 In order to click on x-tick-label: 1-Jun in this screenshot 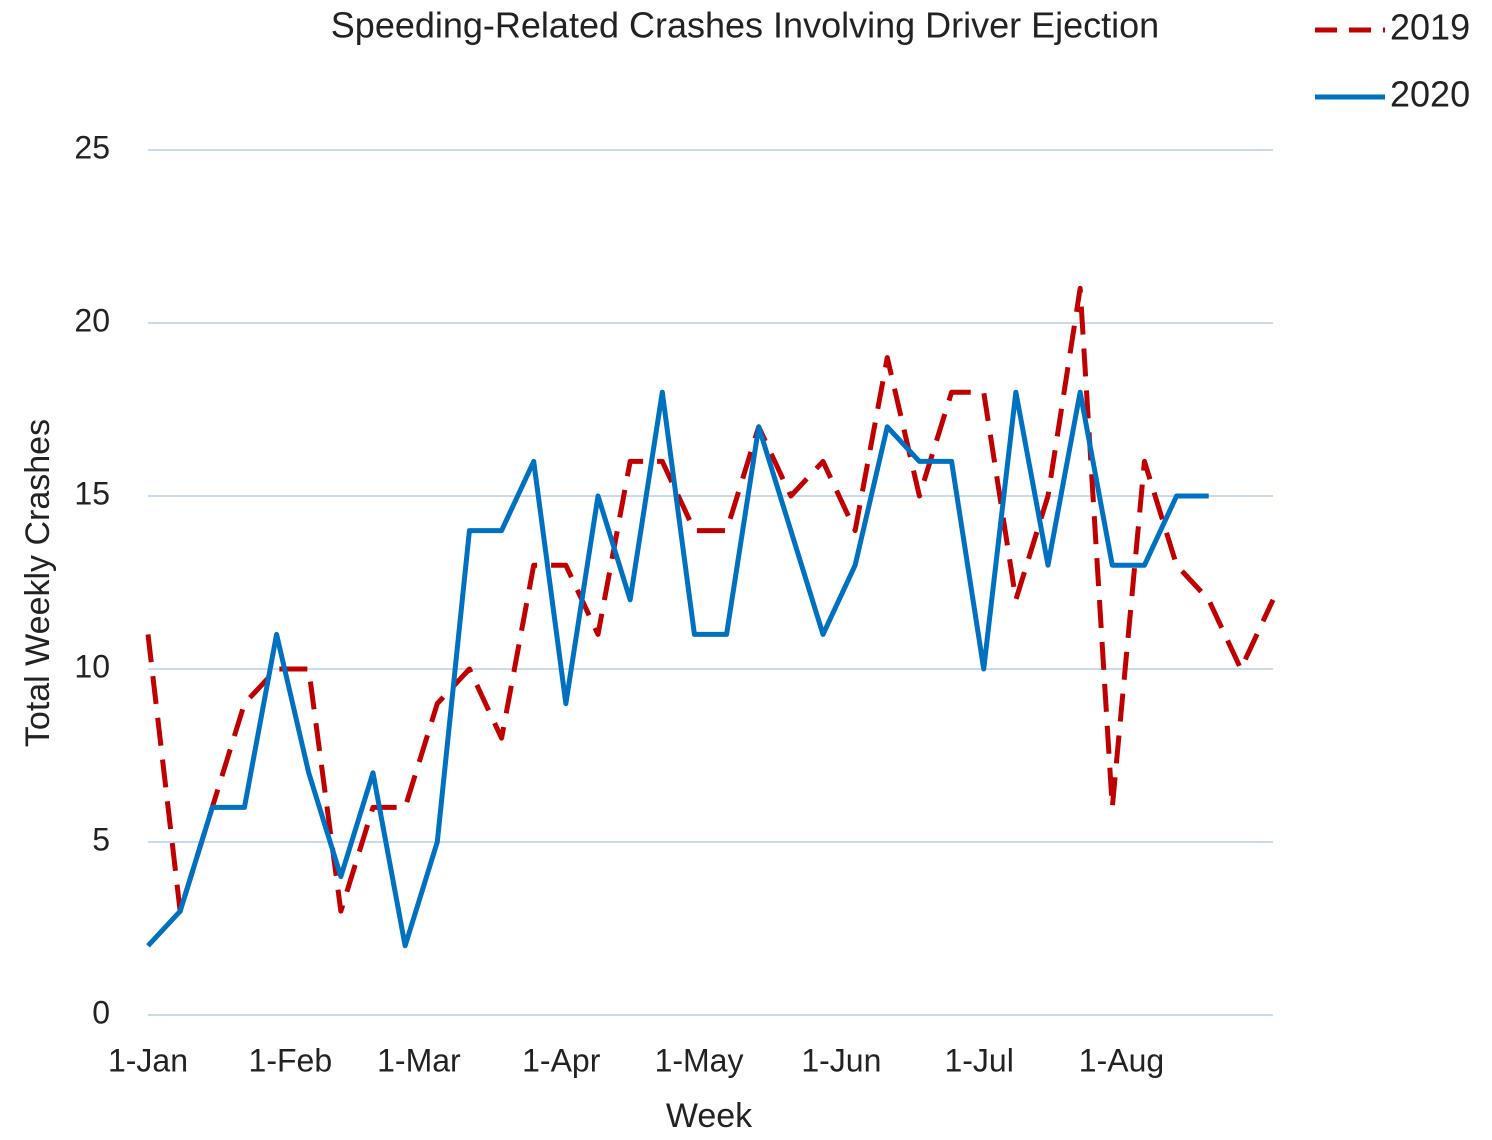, I will do `click(841, 1060)`.